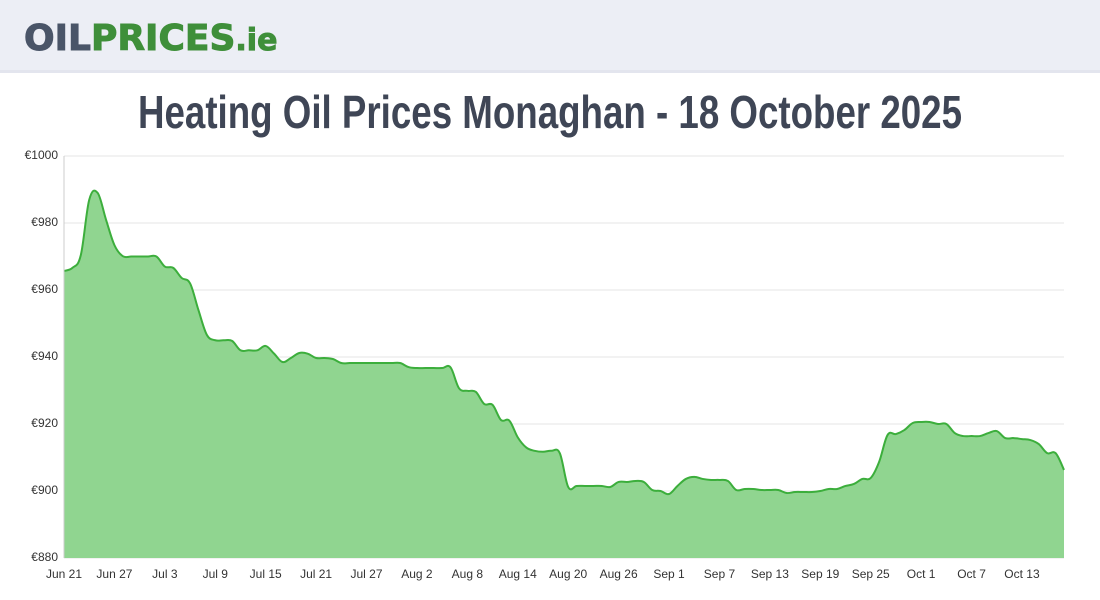 The image size is (1100, 600). What do you see at coordinates (256, 41) in the screenshot?
I see `logo-part: .ie` at bounding box center [256, 41].